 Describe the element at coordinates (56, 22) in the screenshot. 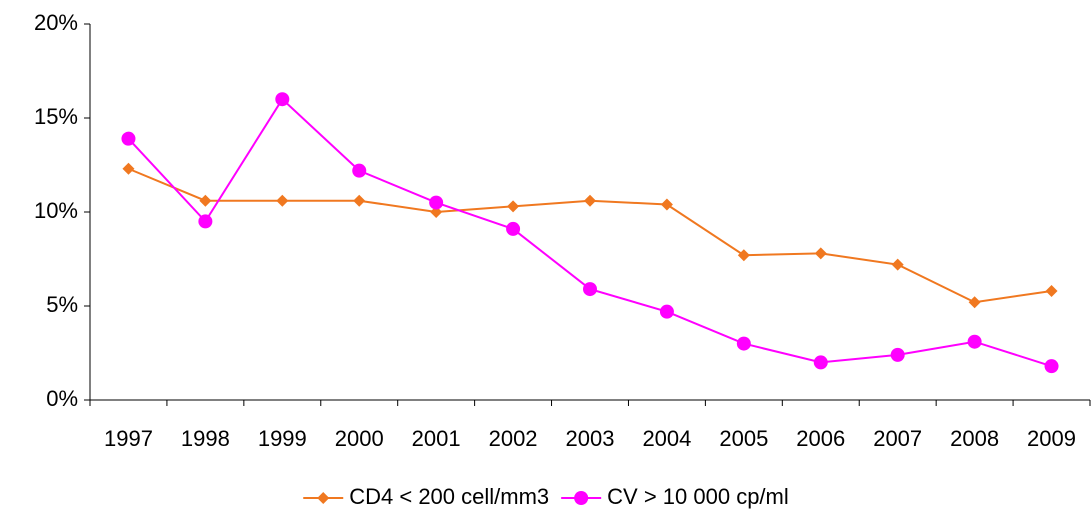

I see `y-tick-label: 20%` at that location.